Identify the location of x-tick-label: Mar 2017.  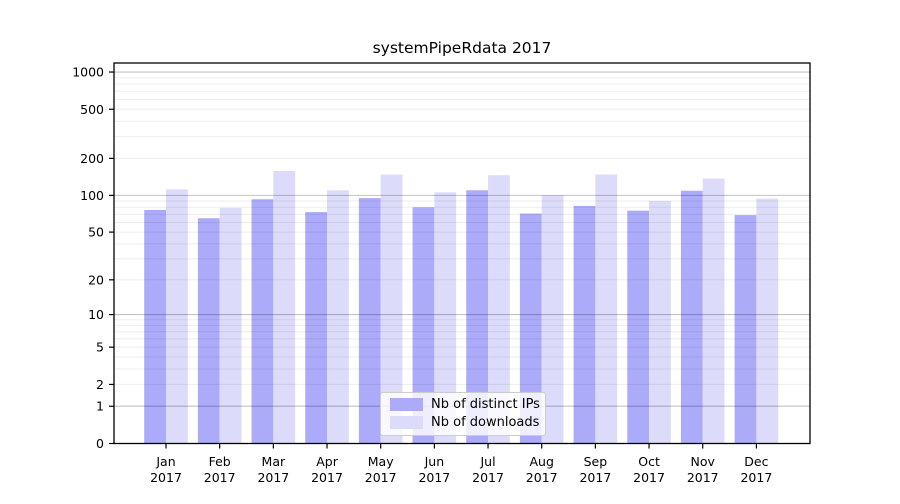
(273, 469).